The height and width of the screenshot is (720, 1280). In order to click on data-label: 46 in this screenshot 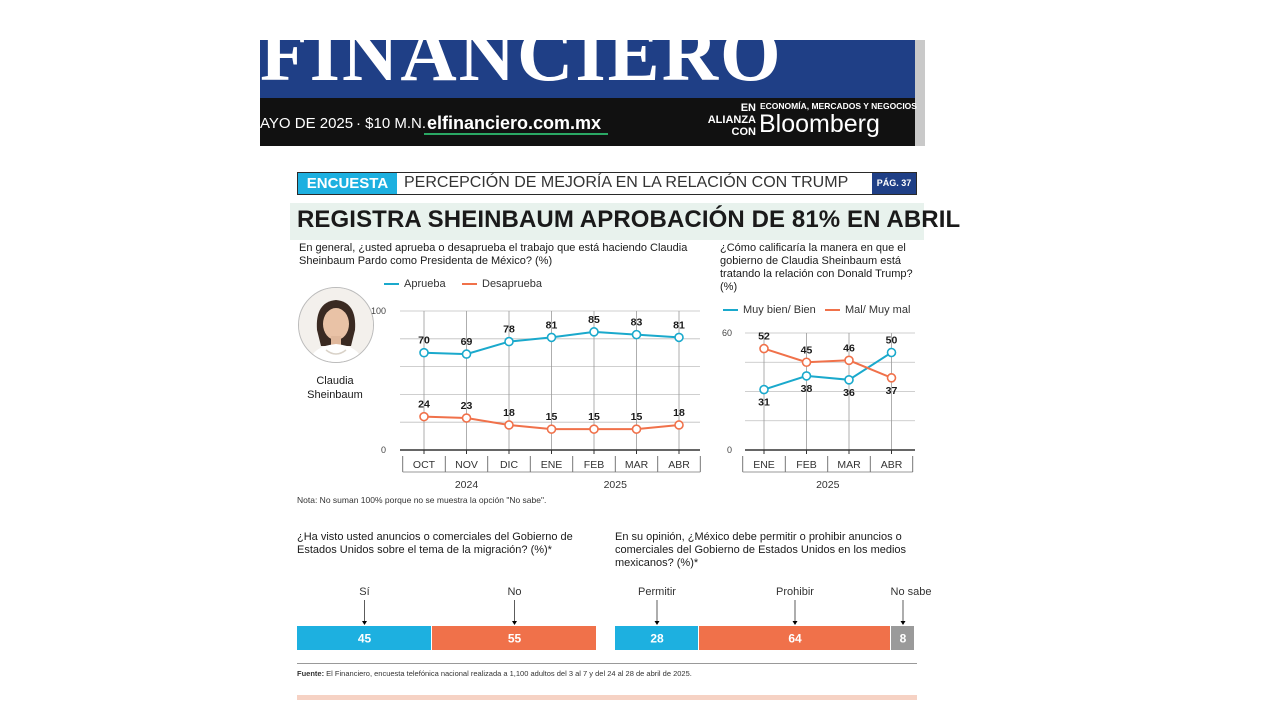, I will do `click(849, 348)`.